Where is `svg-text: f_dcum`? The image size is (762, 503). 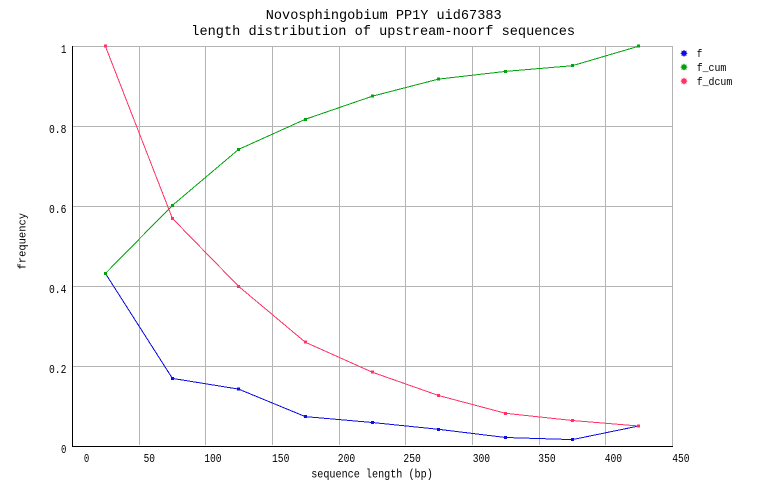 svg-text: f_dcum is located at coordinates (715, 83).